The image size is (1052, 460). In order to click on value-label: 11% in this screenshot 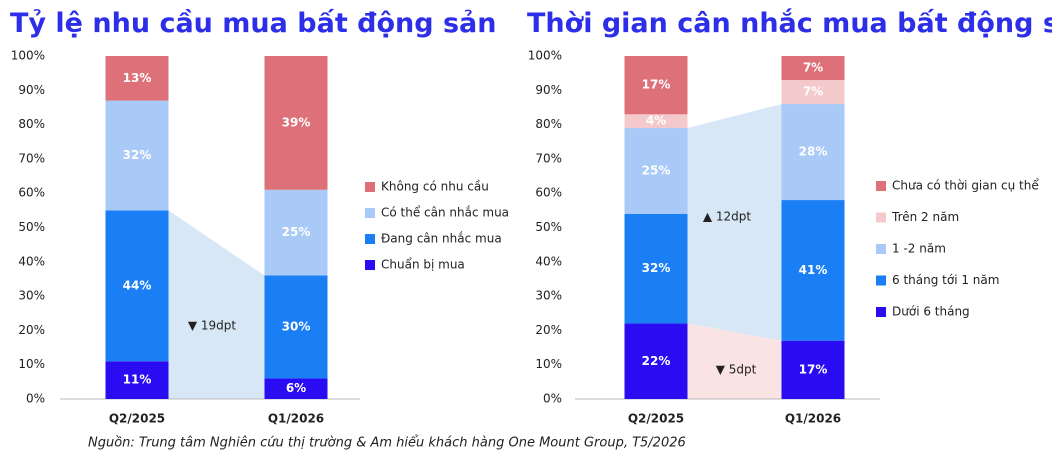, I will do `click(137, 380)`.